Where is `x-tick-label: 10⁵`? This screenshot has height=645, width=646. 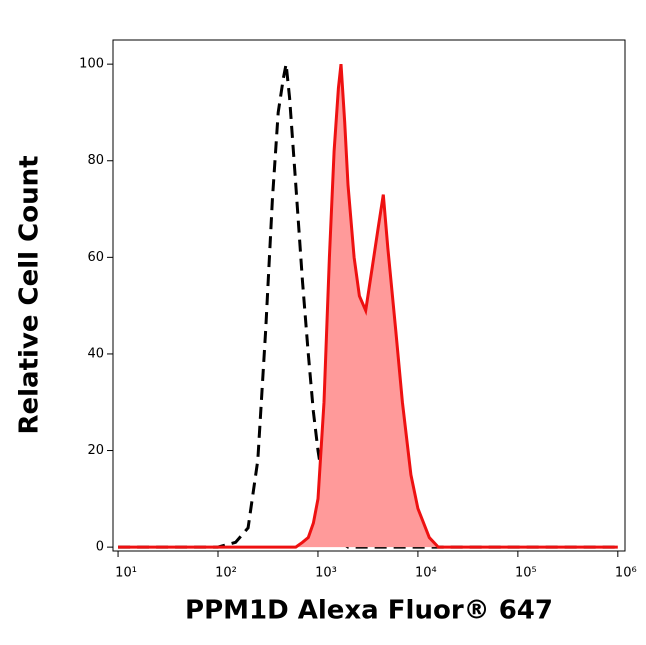 x-tick-label: 10⁵ is located at coordinates (526, 573).